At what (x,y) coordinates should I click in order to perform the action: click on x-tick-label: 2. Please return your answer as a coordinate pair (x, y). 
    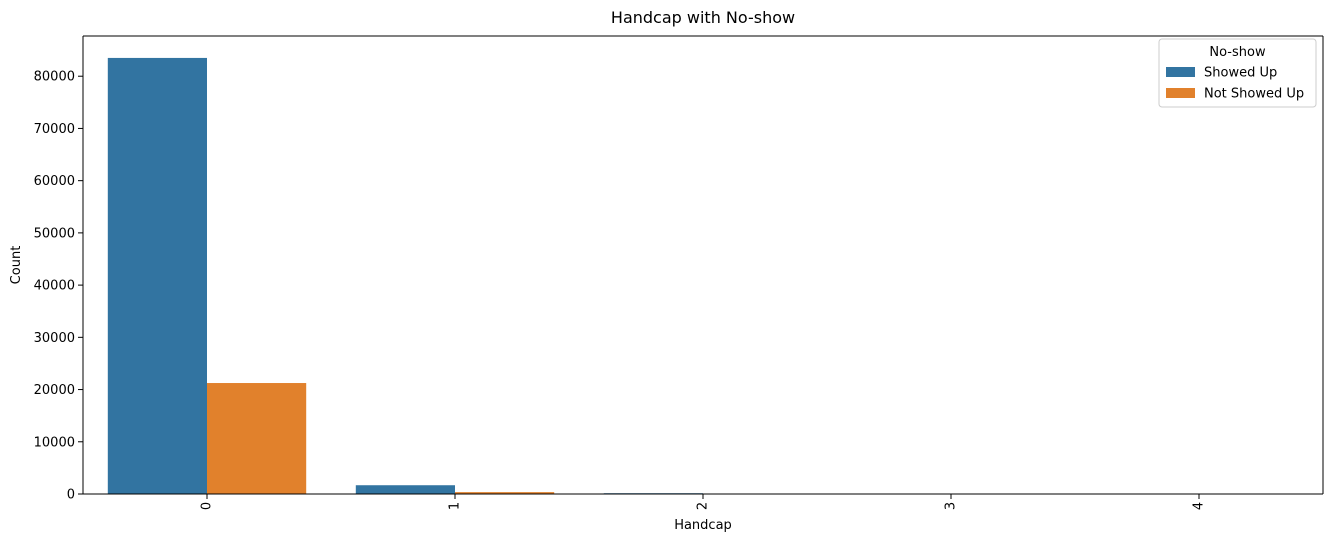
    Looking at the image, I should click on (703, 506).